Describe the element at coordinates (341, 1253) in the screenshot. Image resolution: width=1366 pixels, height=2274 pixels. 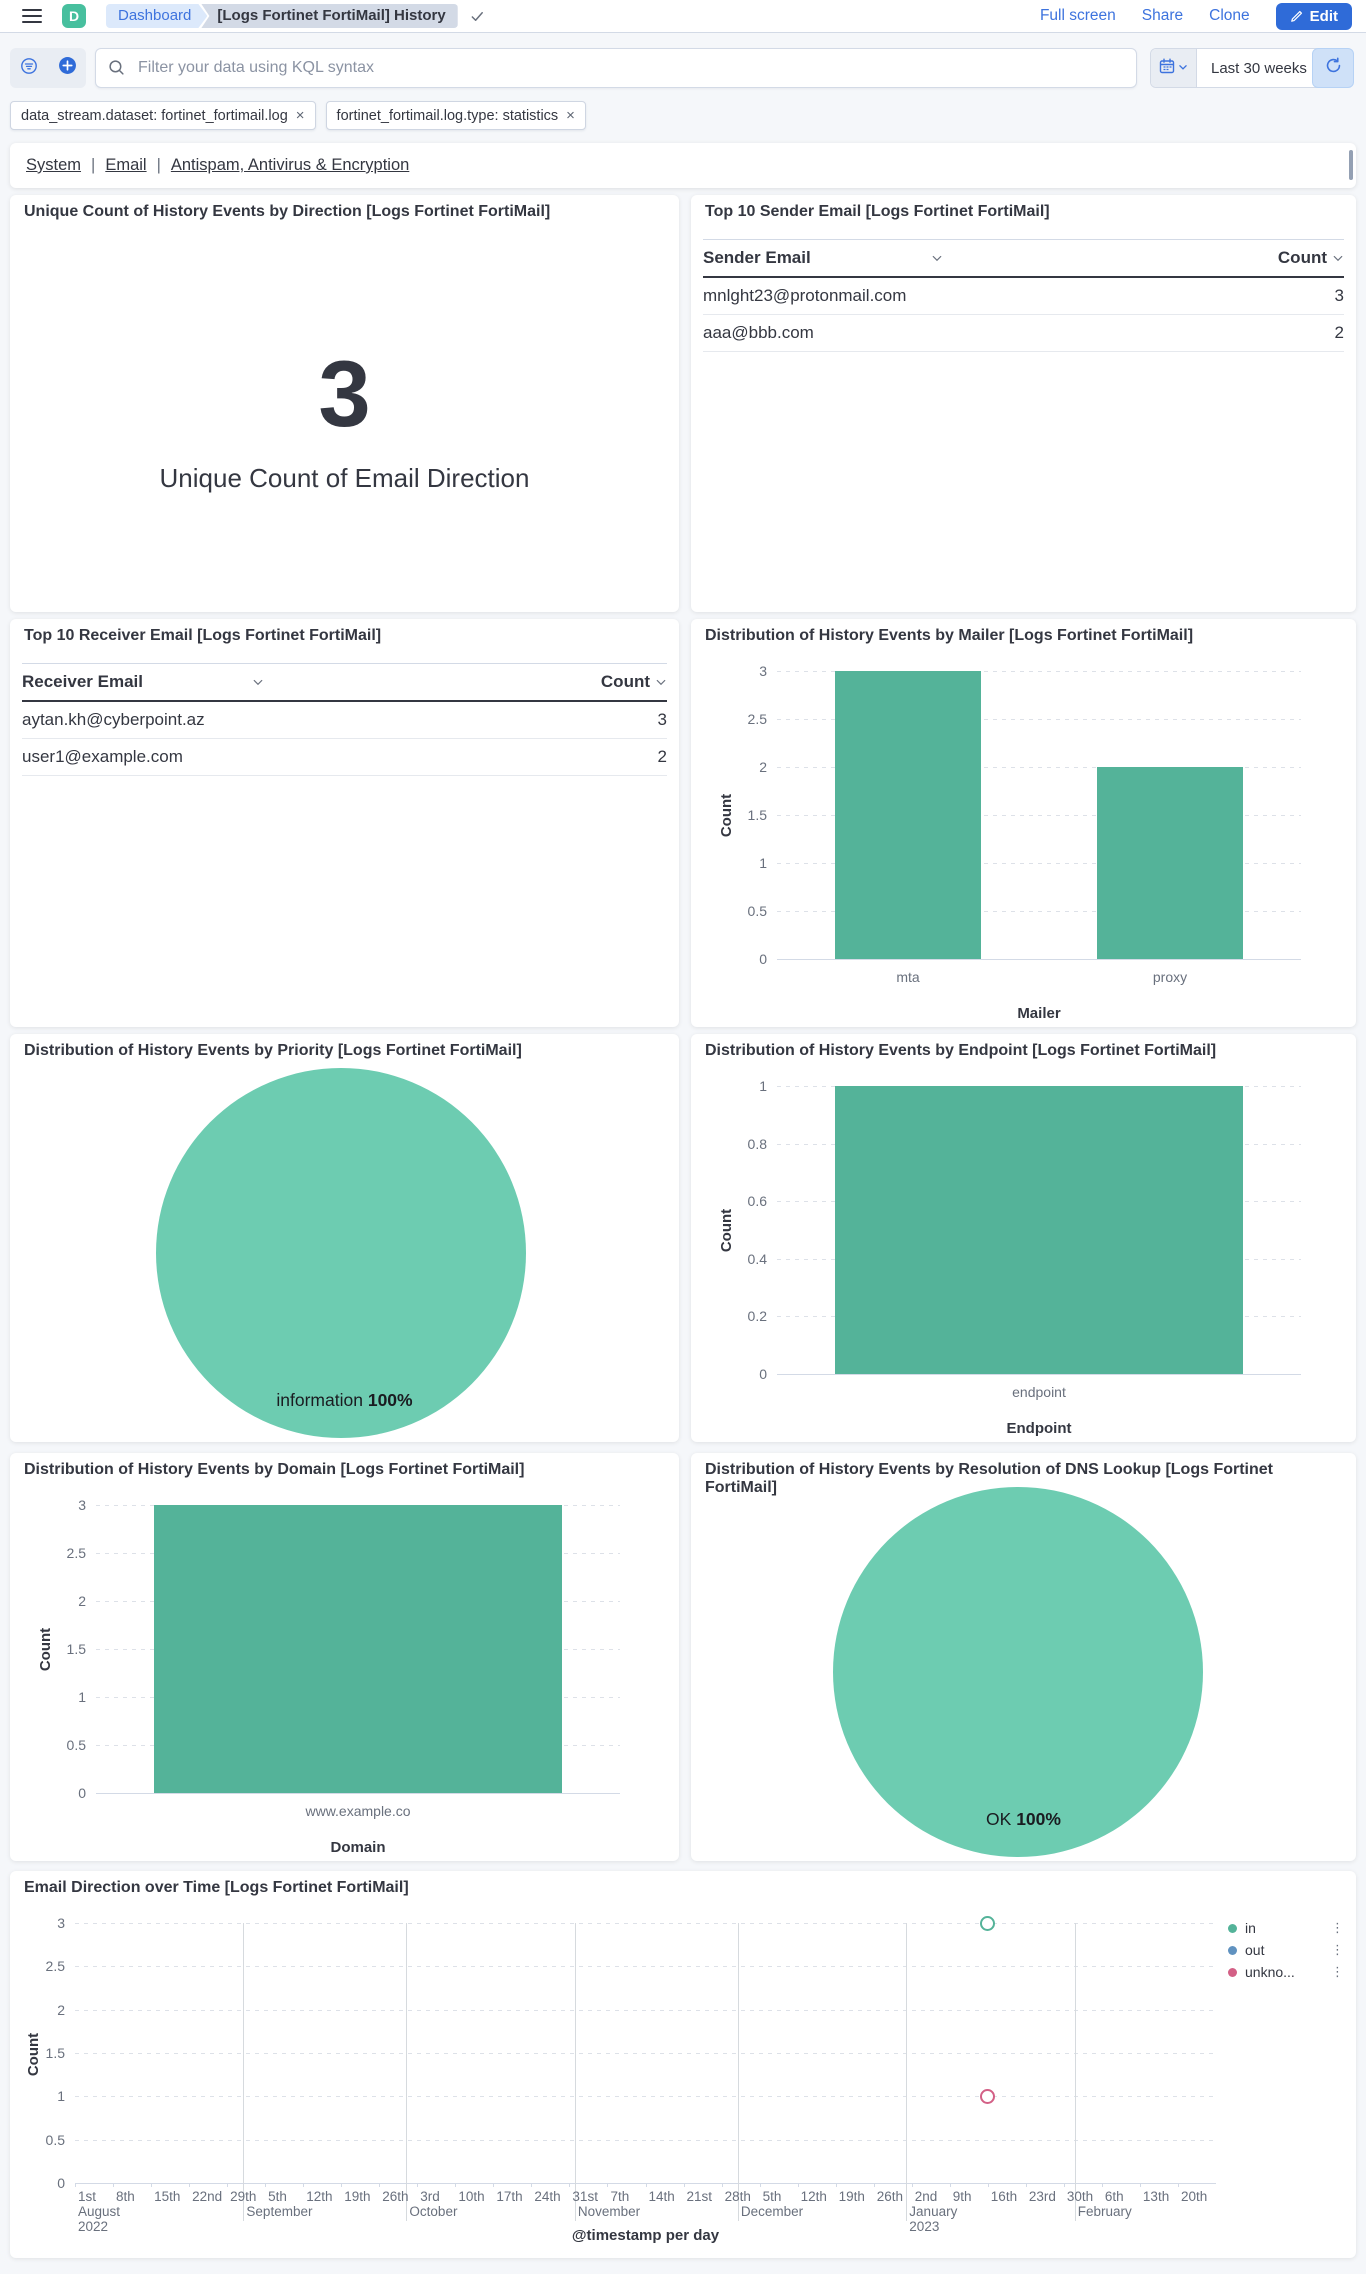
I see `priority-pie-chart` at that location.